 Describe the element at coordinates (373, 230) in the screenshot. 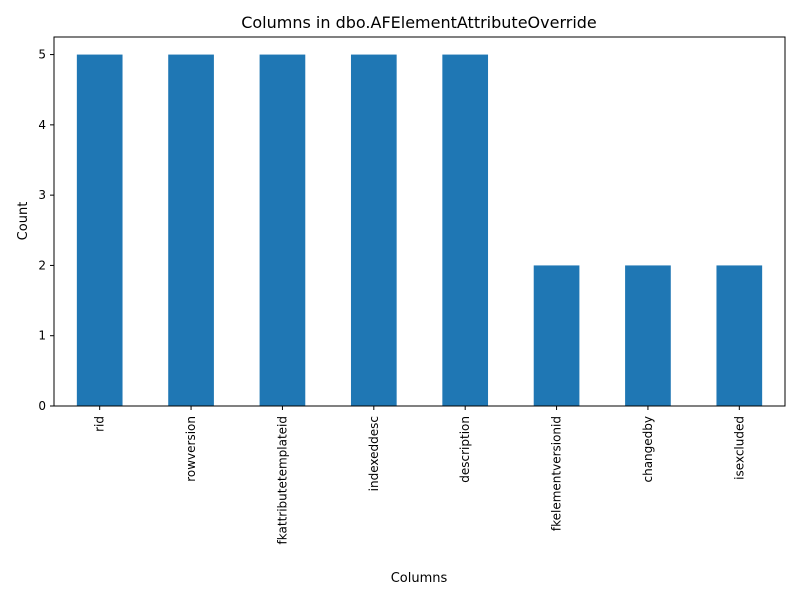

I see `bar-indexeddesc` at that location.